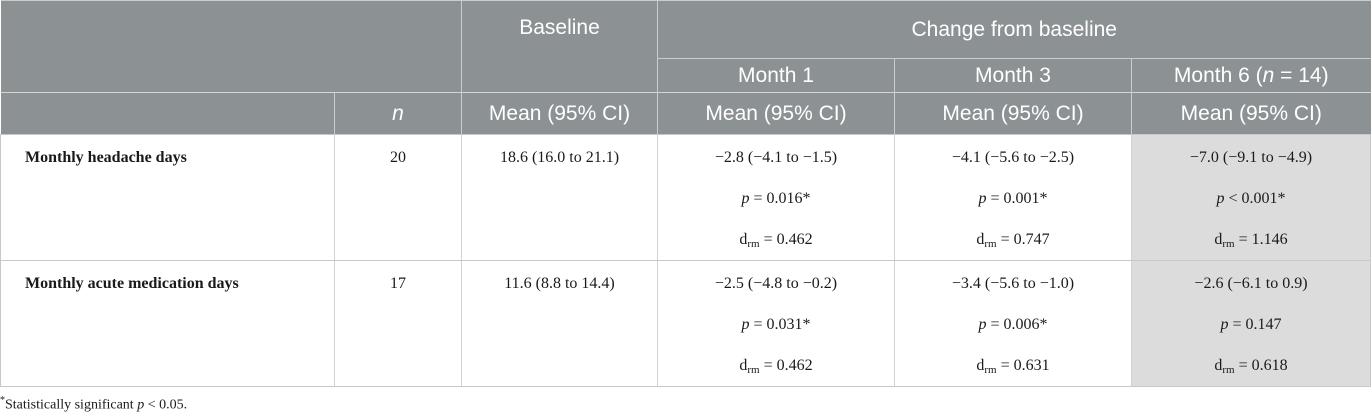 Image resolution: width=1372 pixels, height=419 pixels. I want to click on footnote-threshold: < 0.05., so click(166, 405).